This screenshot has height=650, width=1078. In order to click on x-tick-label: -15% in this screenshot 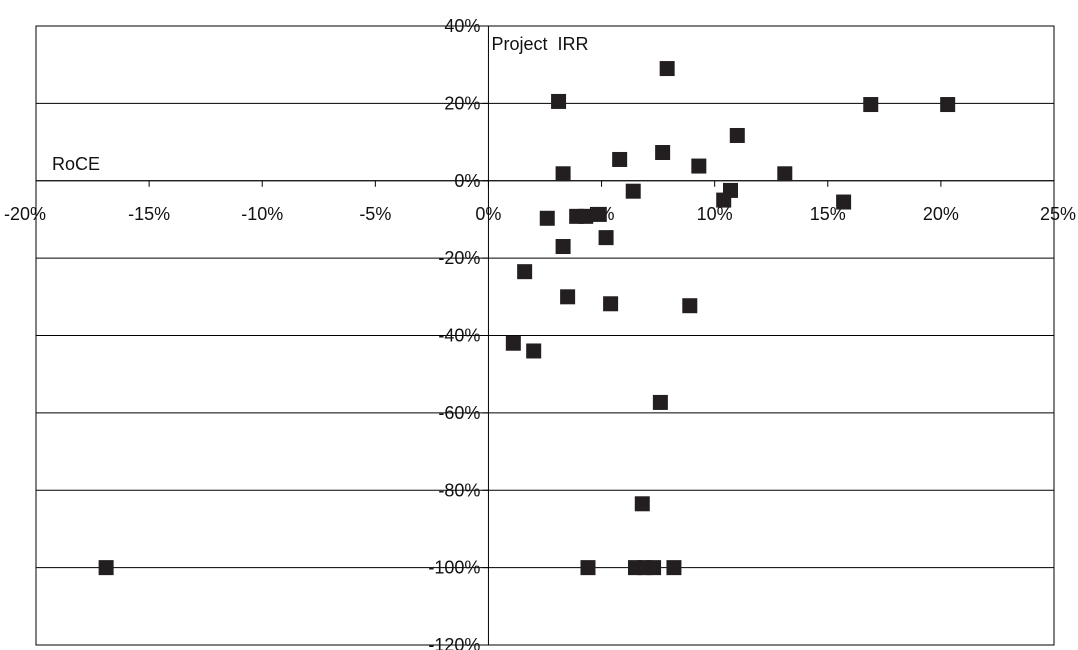, I will do `click(149, 214)`.